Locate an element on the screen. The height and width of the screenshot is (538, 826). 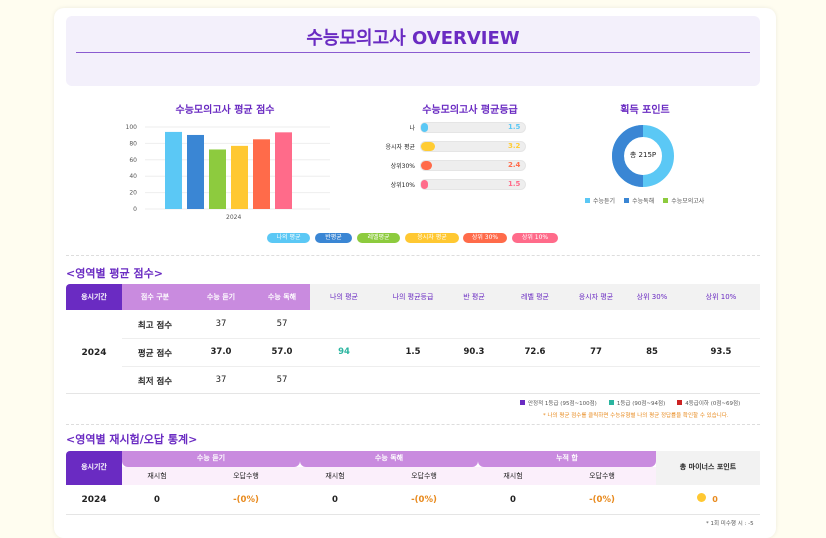
cell-listening: 37.0 is located at coordinates (221, 352).